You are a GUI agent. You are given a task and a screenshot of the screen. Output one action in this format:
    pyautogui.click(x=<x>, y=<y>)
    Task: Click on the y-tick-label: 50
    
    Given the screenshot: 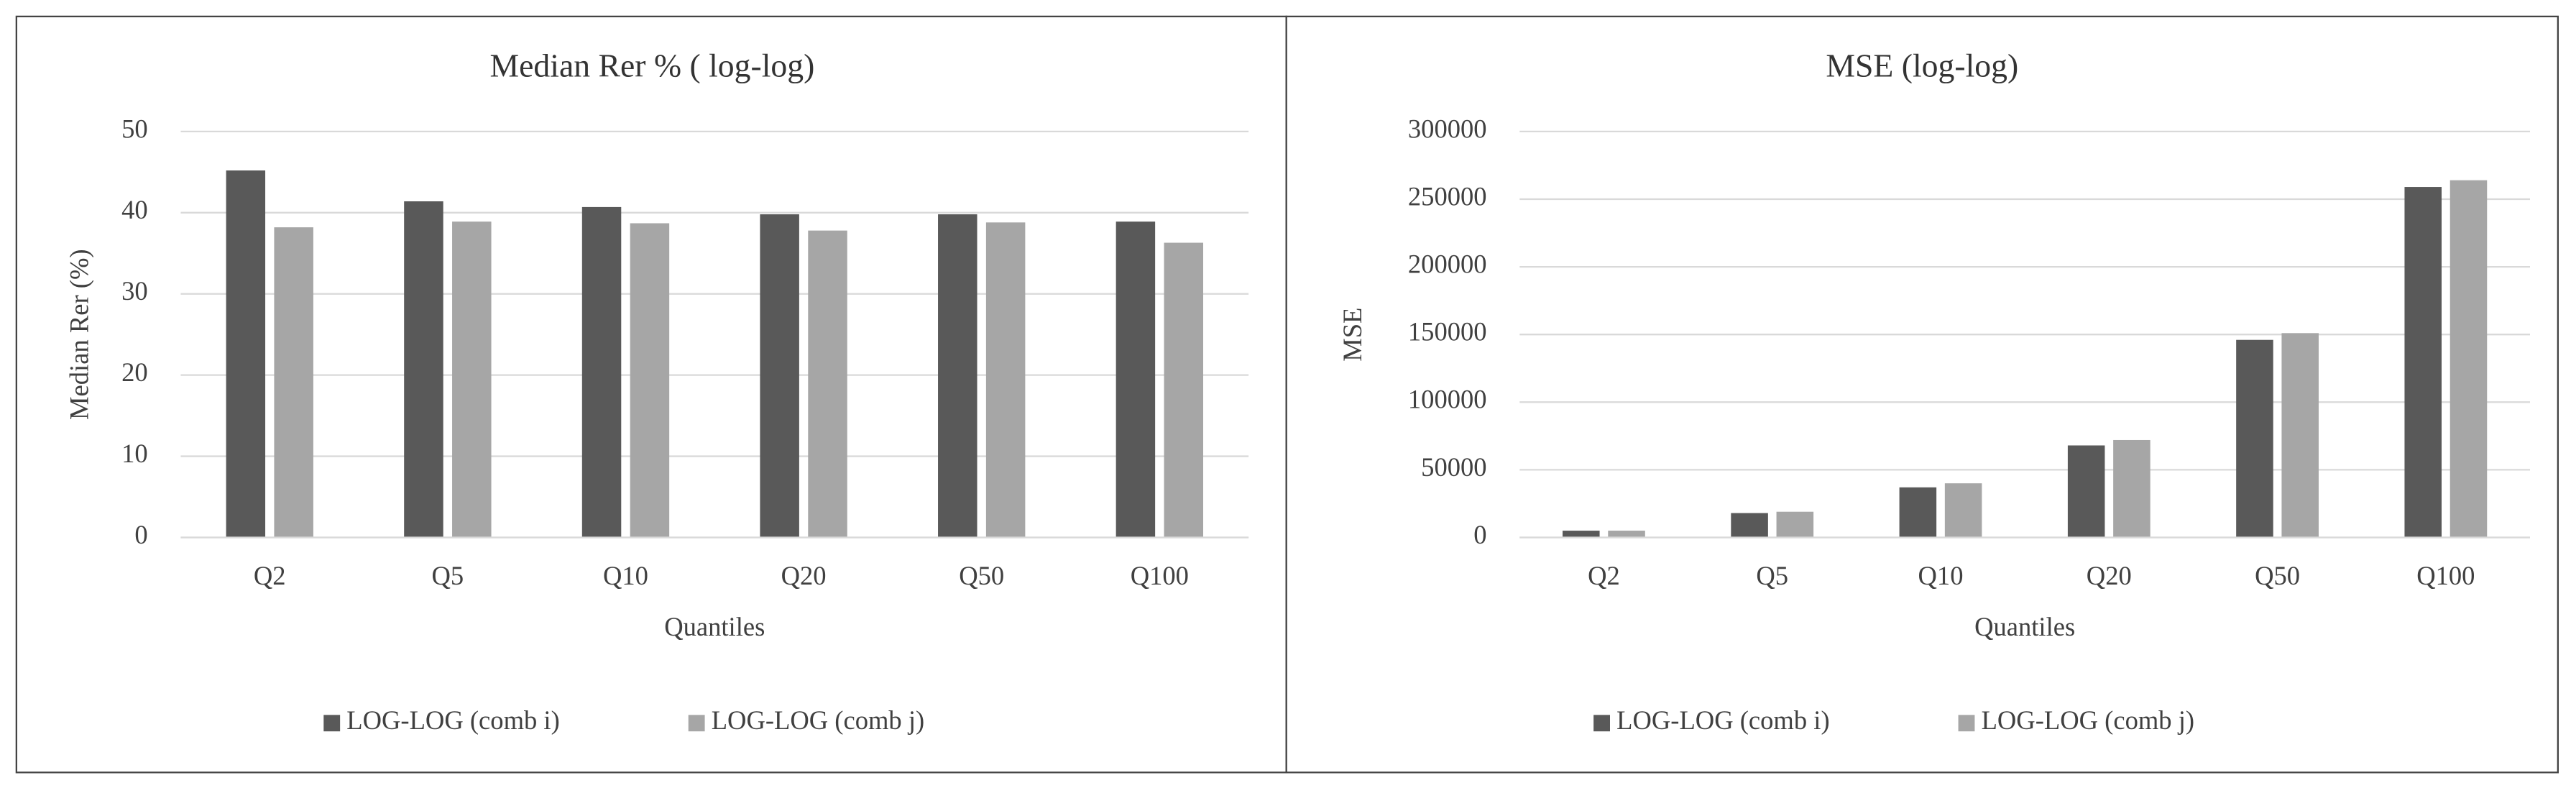 What is the action you would take?
    pyautogui.click(x=134, y=128)
    